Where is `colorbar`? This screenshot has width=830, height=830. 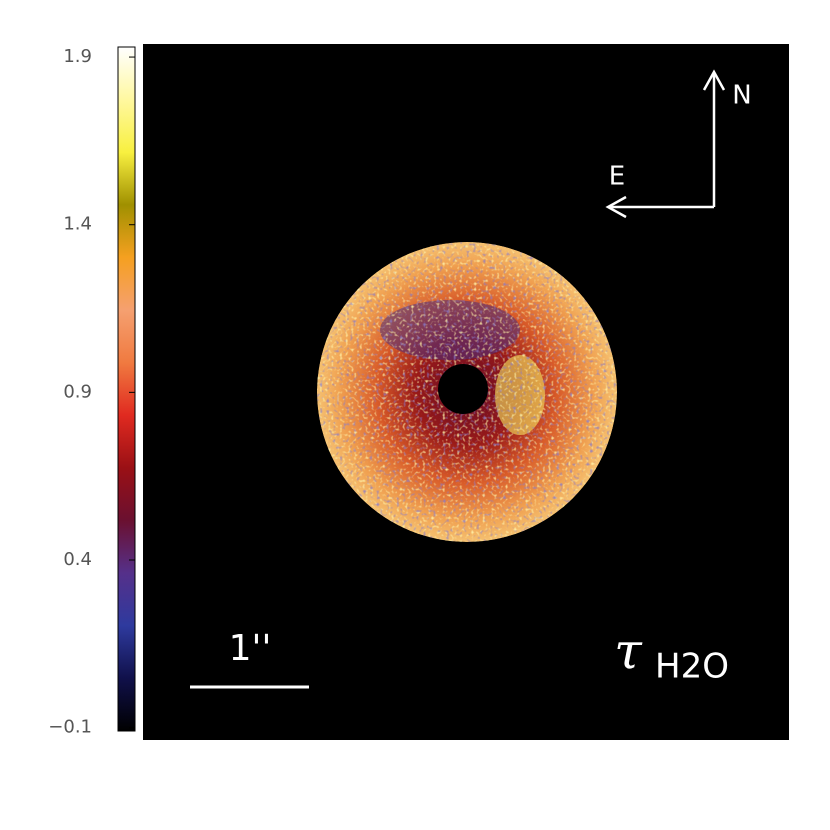
colorbar is located at coordinates (126, 389).